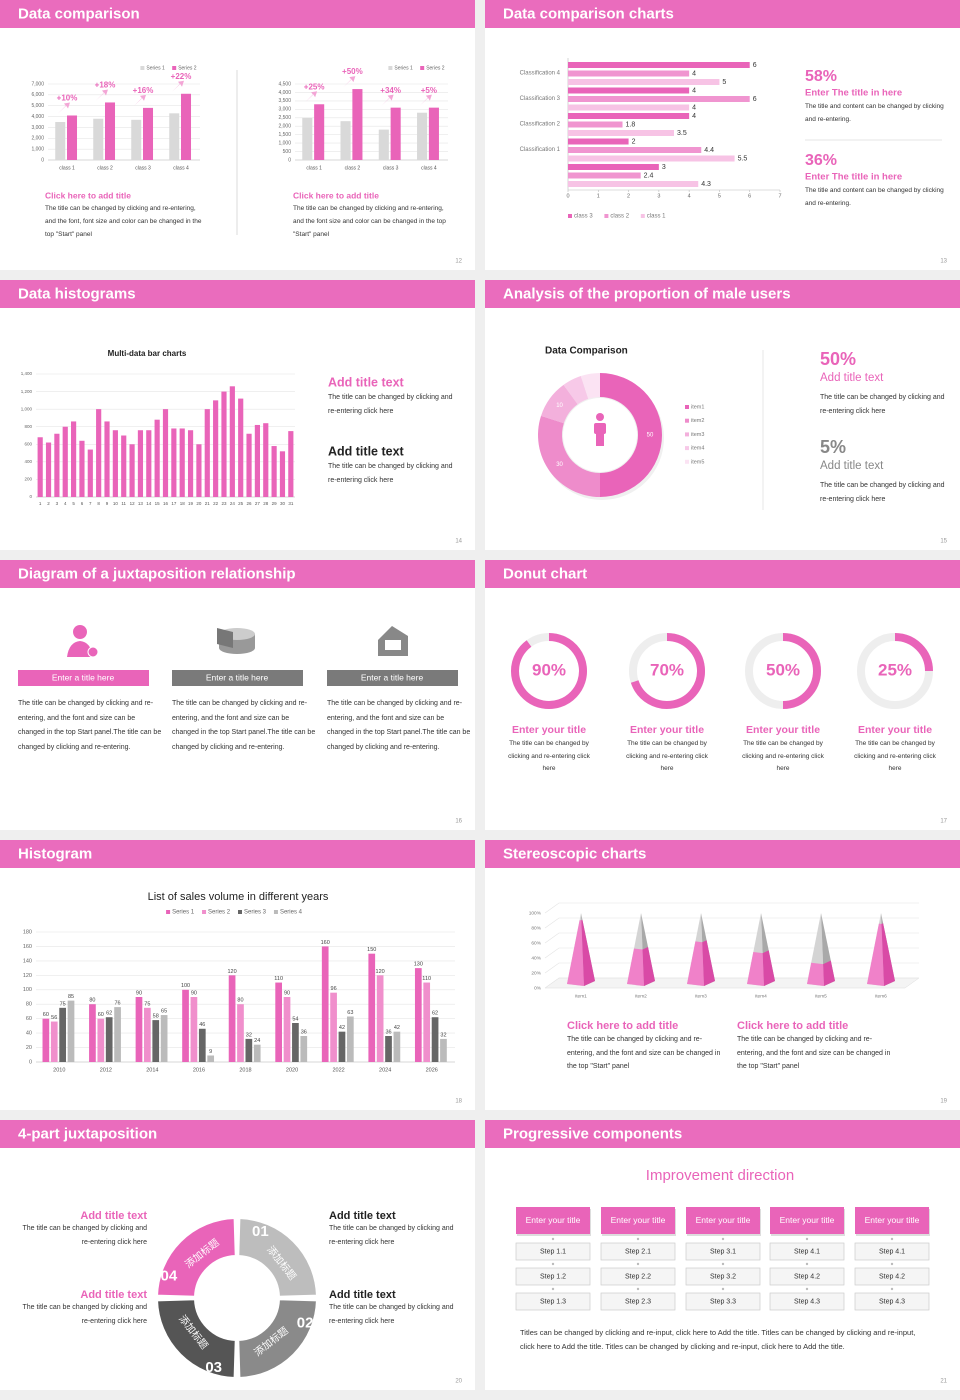  I want to click on y-tick-label: 600, so click(28, 443).